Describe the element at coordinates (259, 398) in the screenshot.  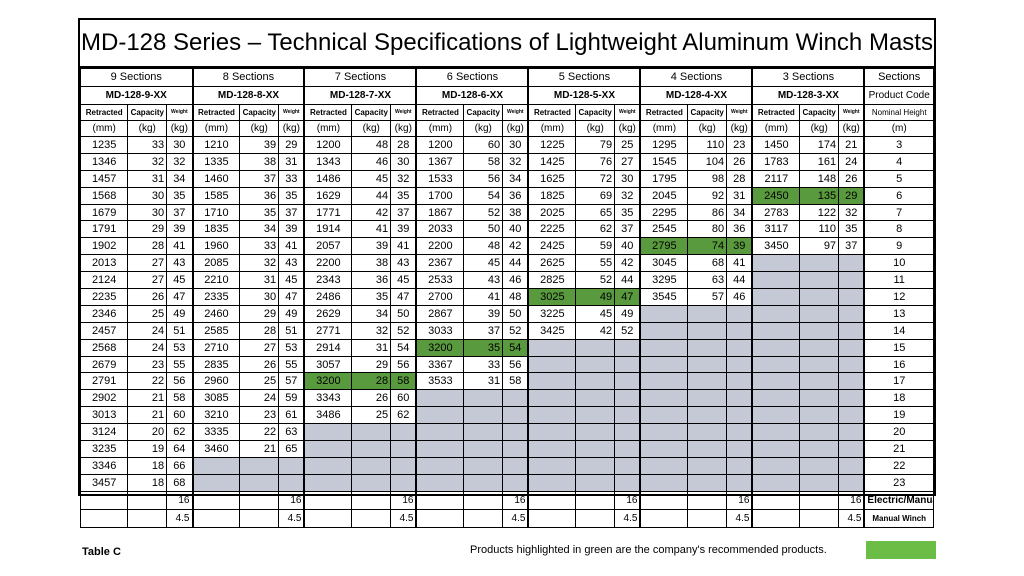
I see `capacity-cell: 24` at that location.